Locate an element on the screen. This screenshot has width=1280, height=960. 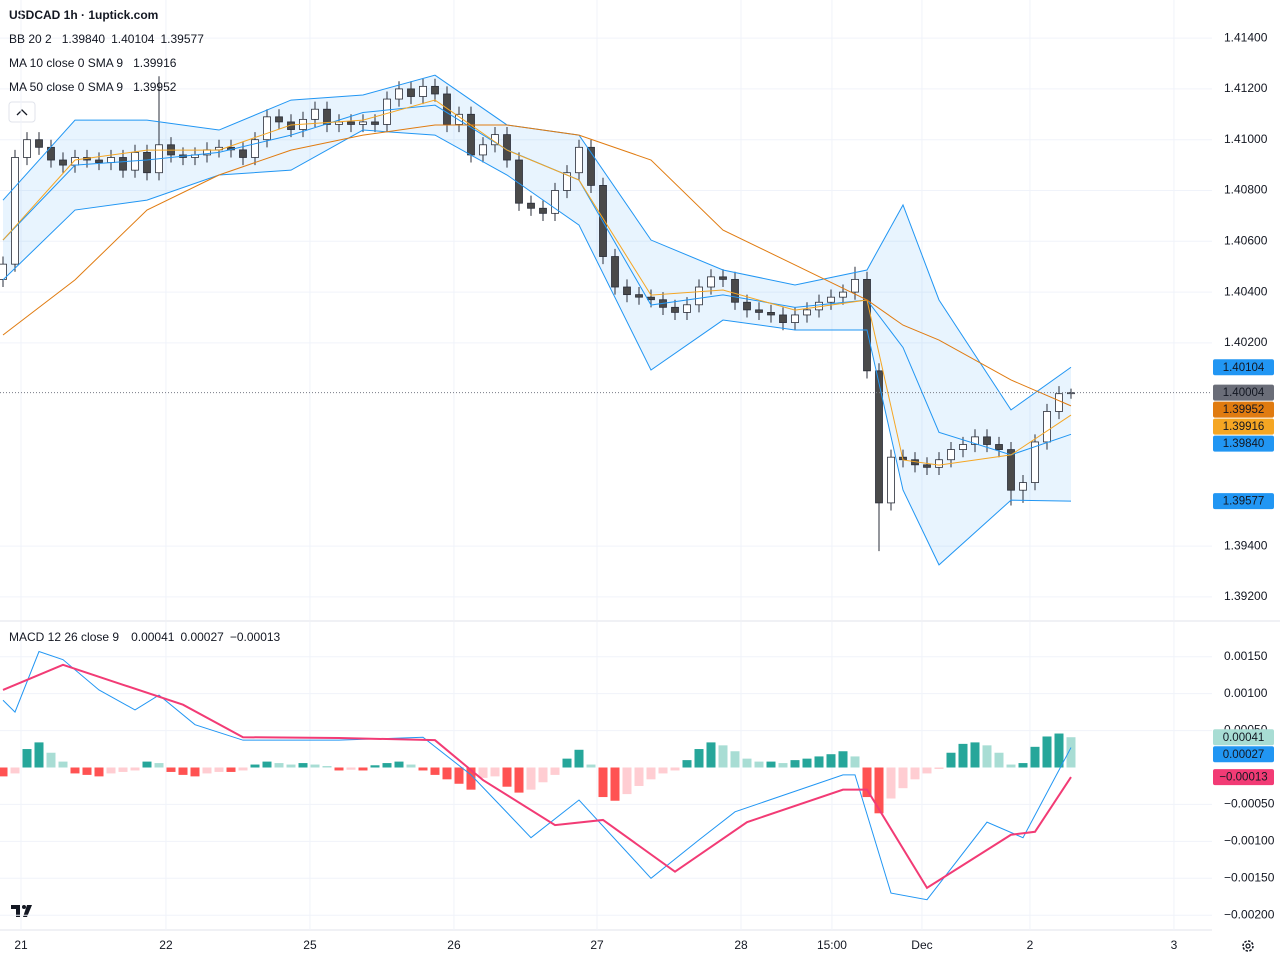
indicator-legend-value: 1.39577 is located at coordinates (182, 39).